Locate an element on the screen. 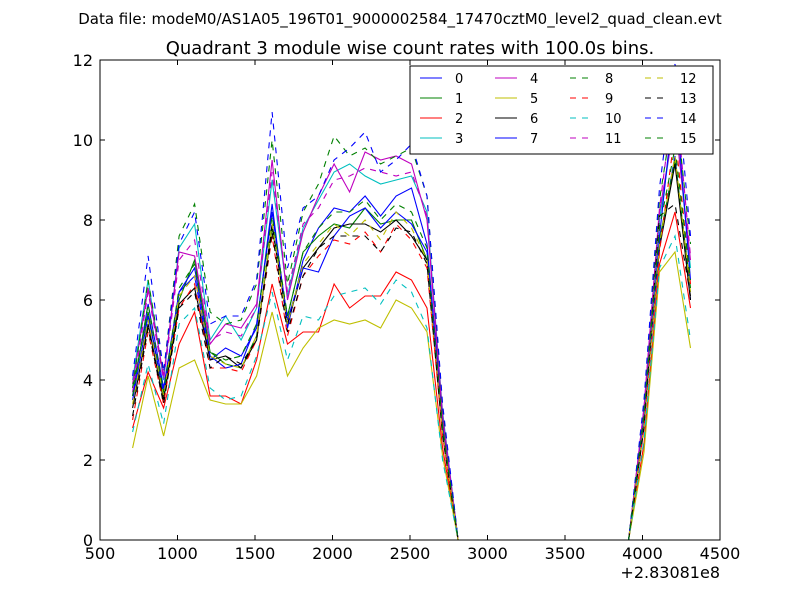  legend-label-14: 14 is located at coordinates (688, 119).